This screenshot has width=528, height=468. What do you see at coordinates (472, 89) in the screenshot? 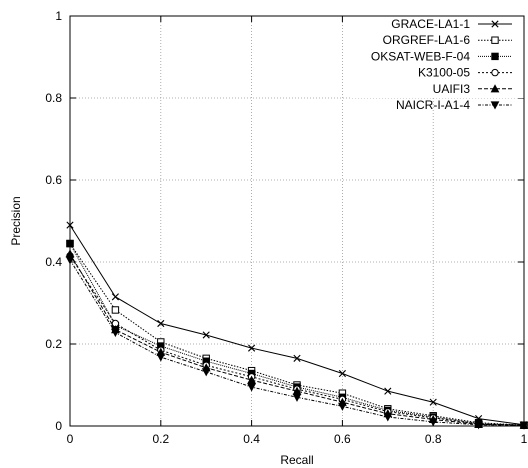
I see `legend-entry: UAIFI3` at bounding box center [472, 89].